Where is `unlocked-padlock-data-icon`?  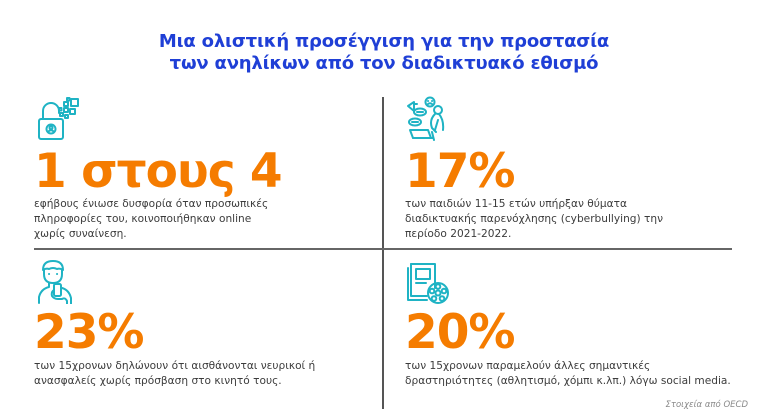
unlocked-padlock-data-icon is located at coordinates (57, 119).